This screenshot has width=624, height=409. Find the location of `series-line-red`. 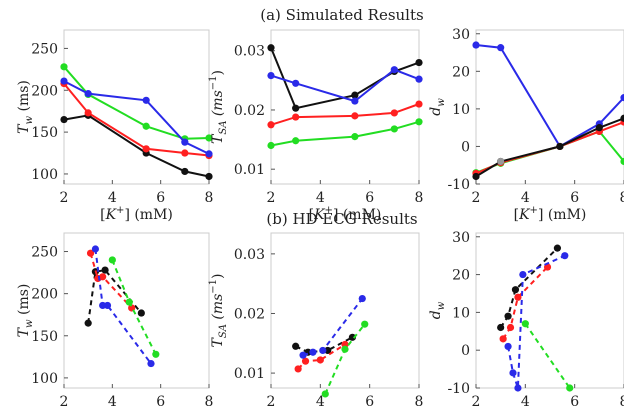

series-line-red is located at coordinates (525, 303).